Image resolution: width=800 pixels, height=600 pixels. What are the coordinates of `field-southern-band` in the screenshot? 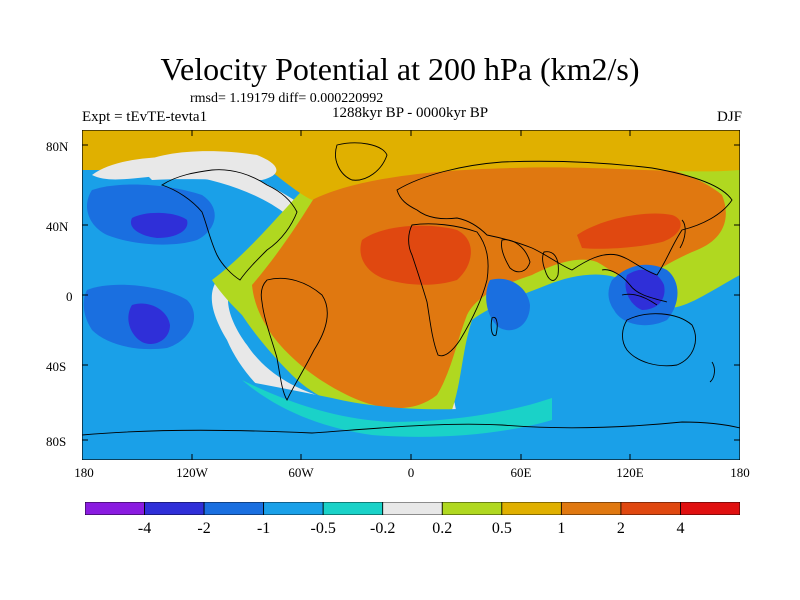 It's located at (411, 407).